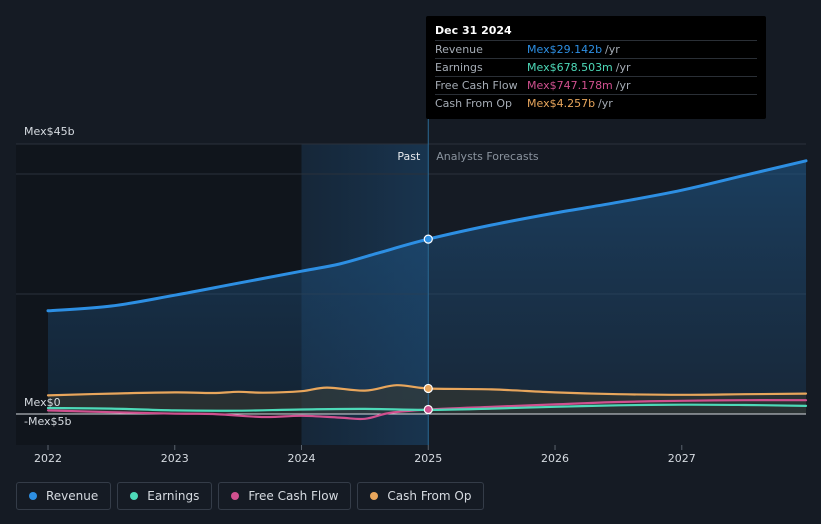 The image size is (821, 524). What do you see at coordinates (293, 496) in the screenshot?
I see `legend-label: Free Cash Flow` at bounding box center [293, 496].